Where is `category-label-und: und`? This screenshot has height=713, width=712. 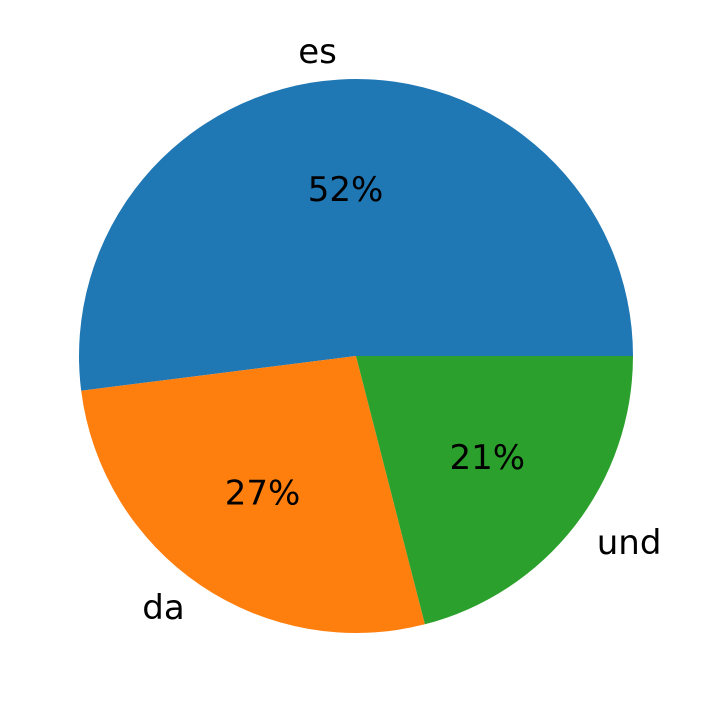 category-label-und: und is located at coordinates (629, 543).